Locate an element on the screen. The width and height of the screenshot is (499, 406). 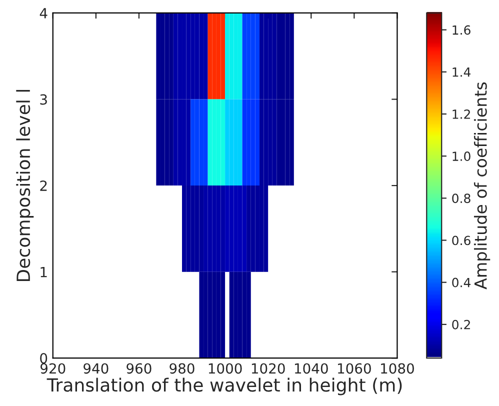
x-tick-label: 1060 is located at coordinates (354, 368).